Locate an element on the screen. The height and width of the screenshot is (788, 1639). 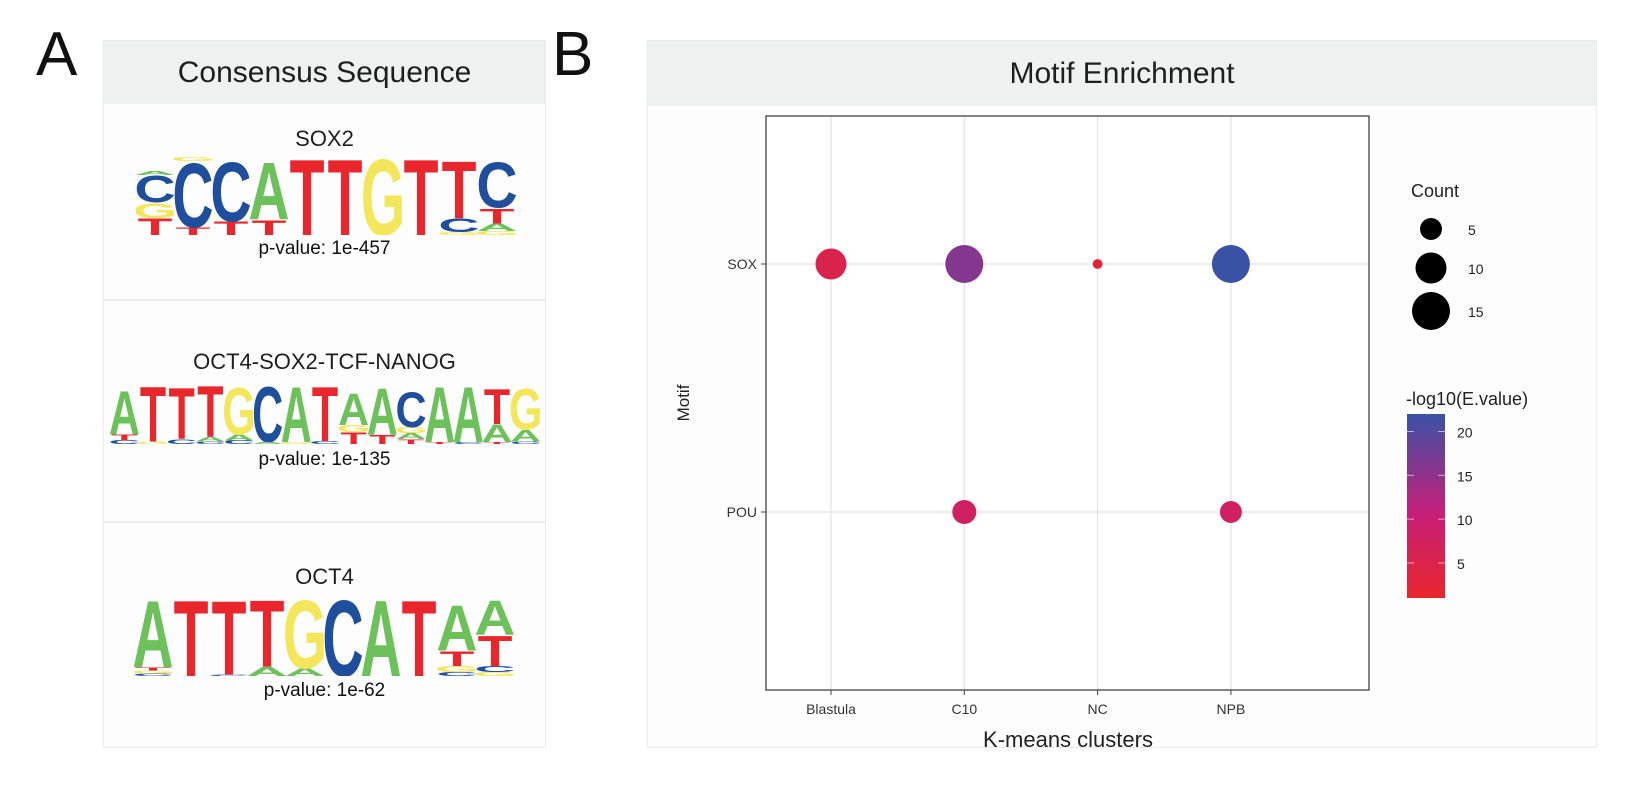
consensus-sequence-header: Consensus Sequence is located at coordinates (324, 72).